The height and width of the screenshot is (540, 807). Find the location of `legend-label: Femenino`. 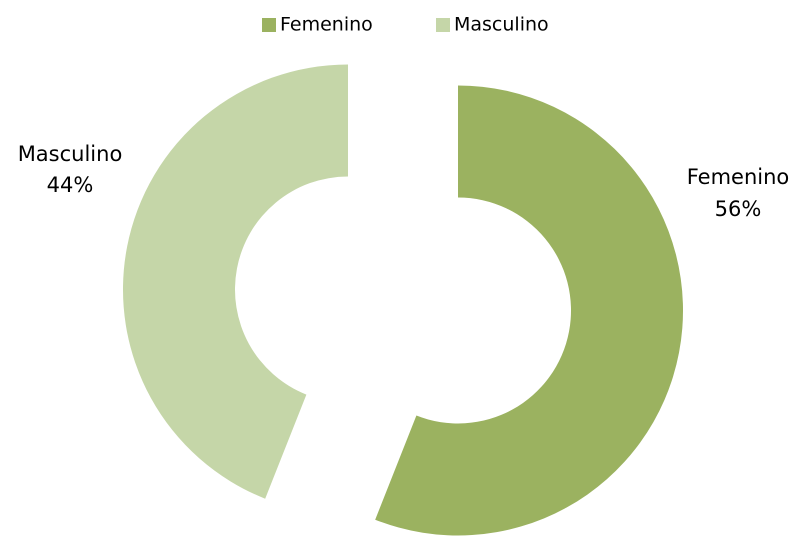

legend-label: Femenino is located at coordinates (326, 25).